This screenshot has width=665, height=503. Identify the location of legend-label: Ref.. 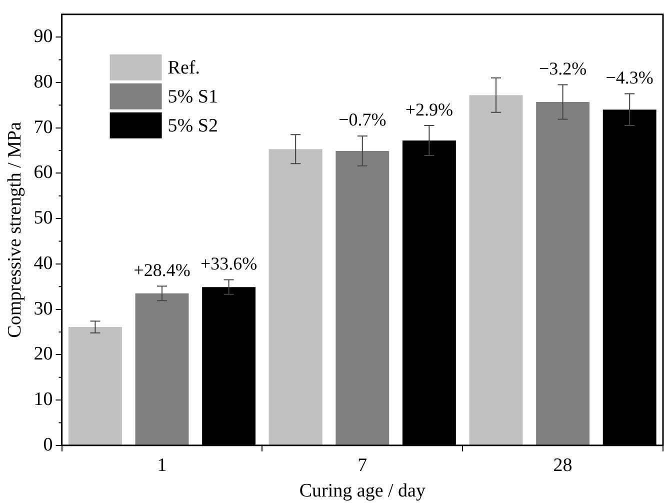
(184, 67).